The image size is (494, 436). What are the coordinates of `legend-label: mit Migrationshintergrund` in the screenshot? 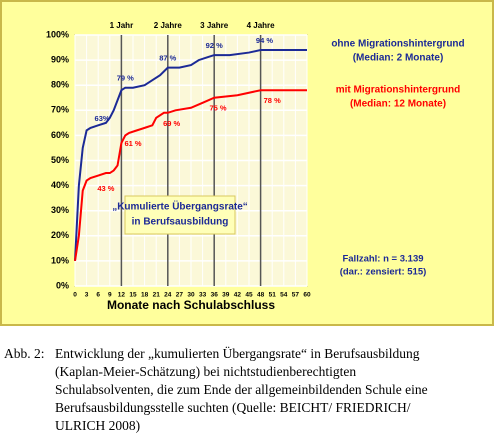 It's located at (398, 90).